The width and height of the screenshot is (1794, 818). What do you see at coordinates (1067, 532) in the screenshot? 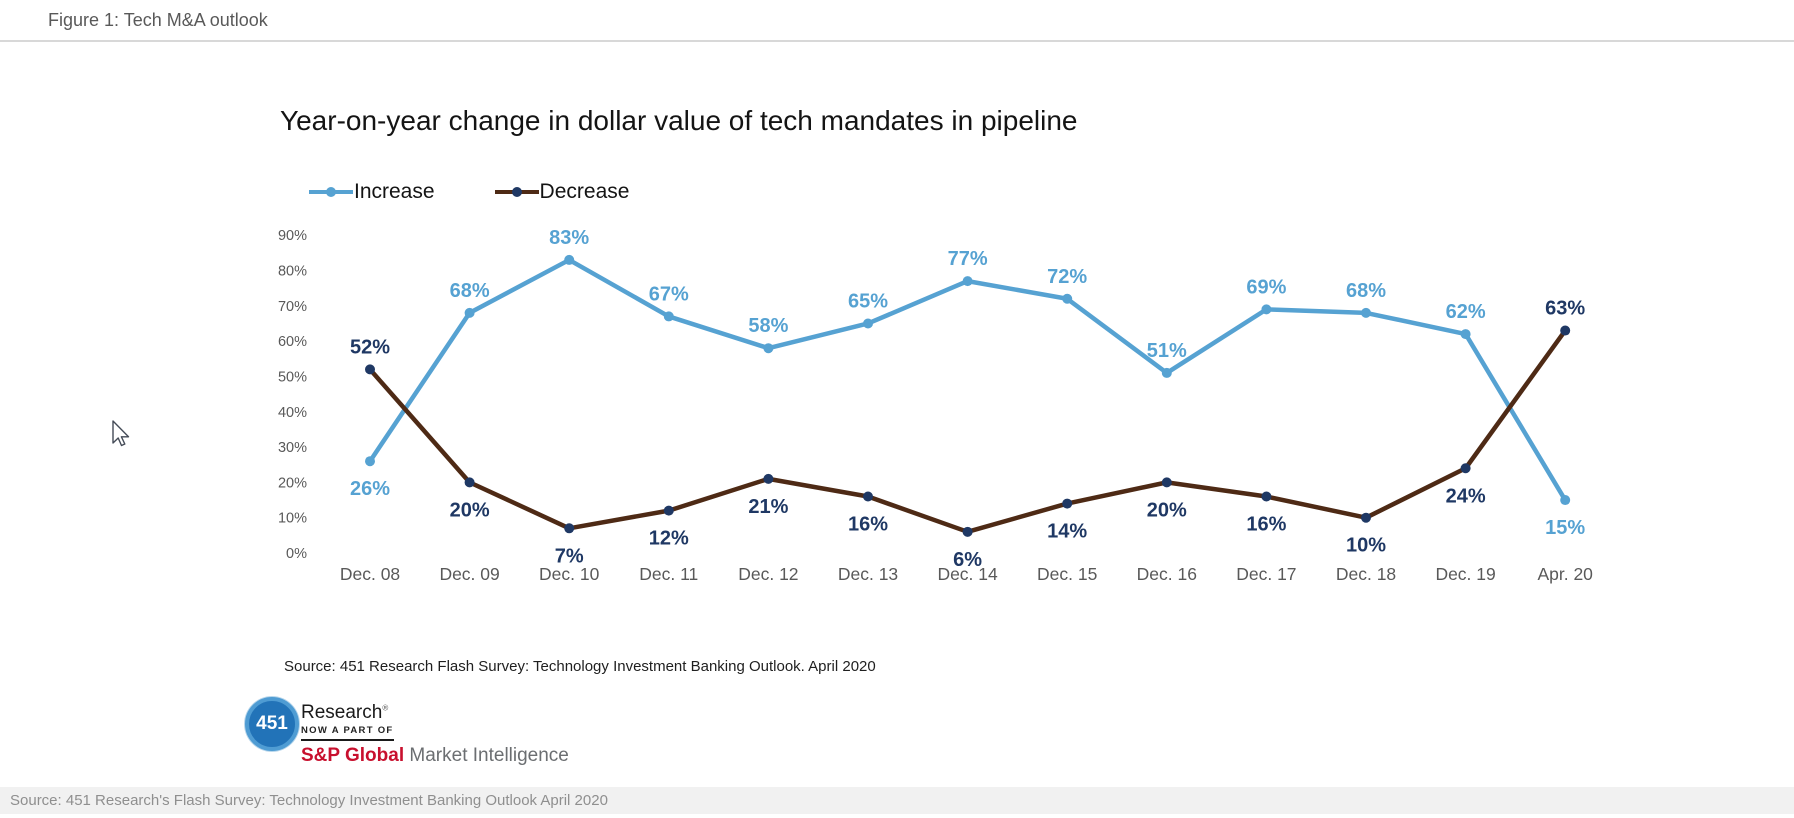
I see `decrease-data-label: 14%` at bounding box center [1067, 532].